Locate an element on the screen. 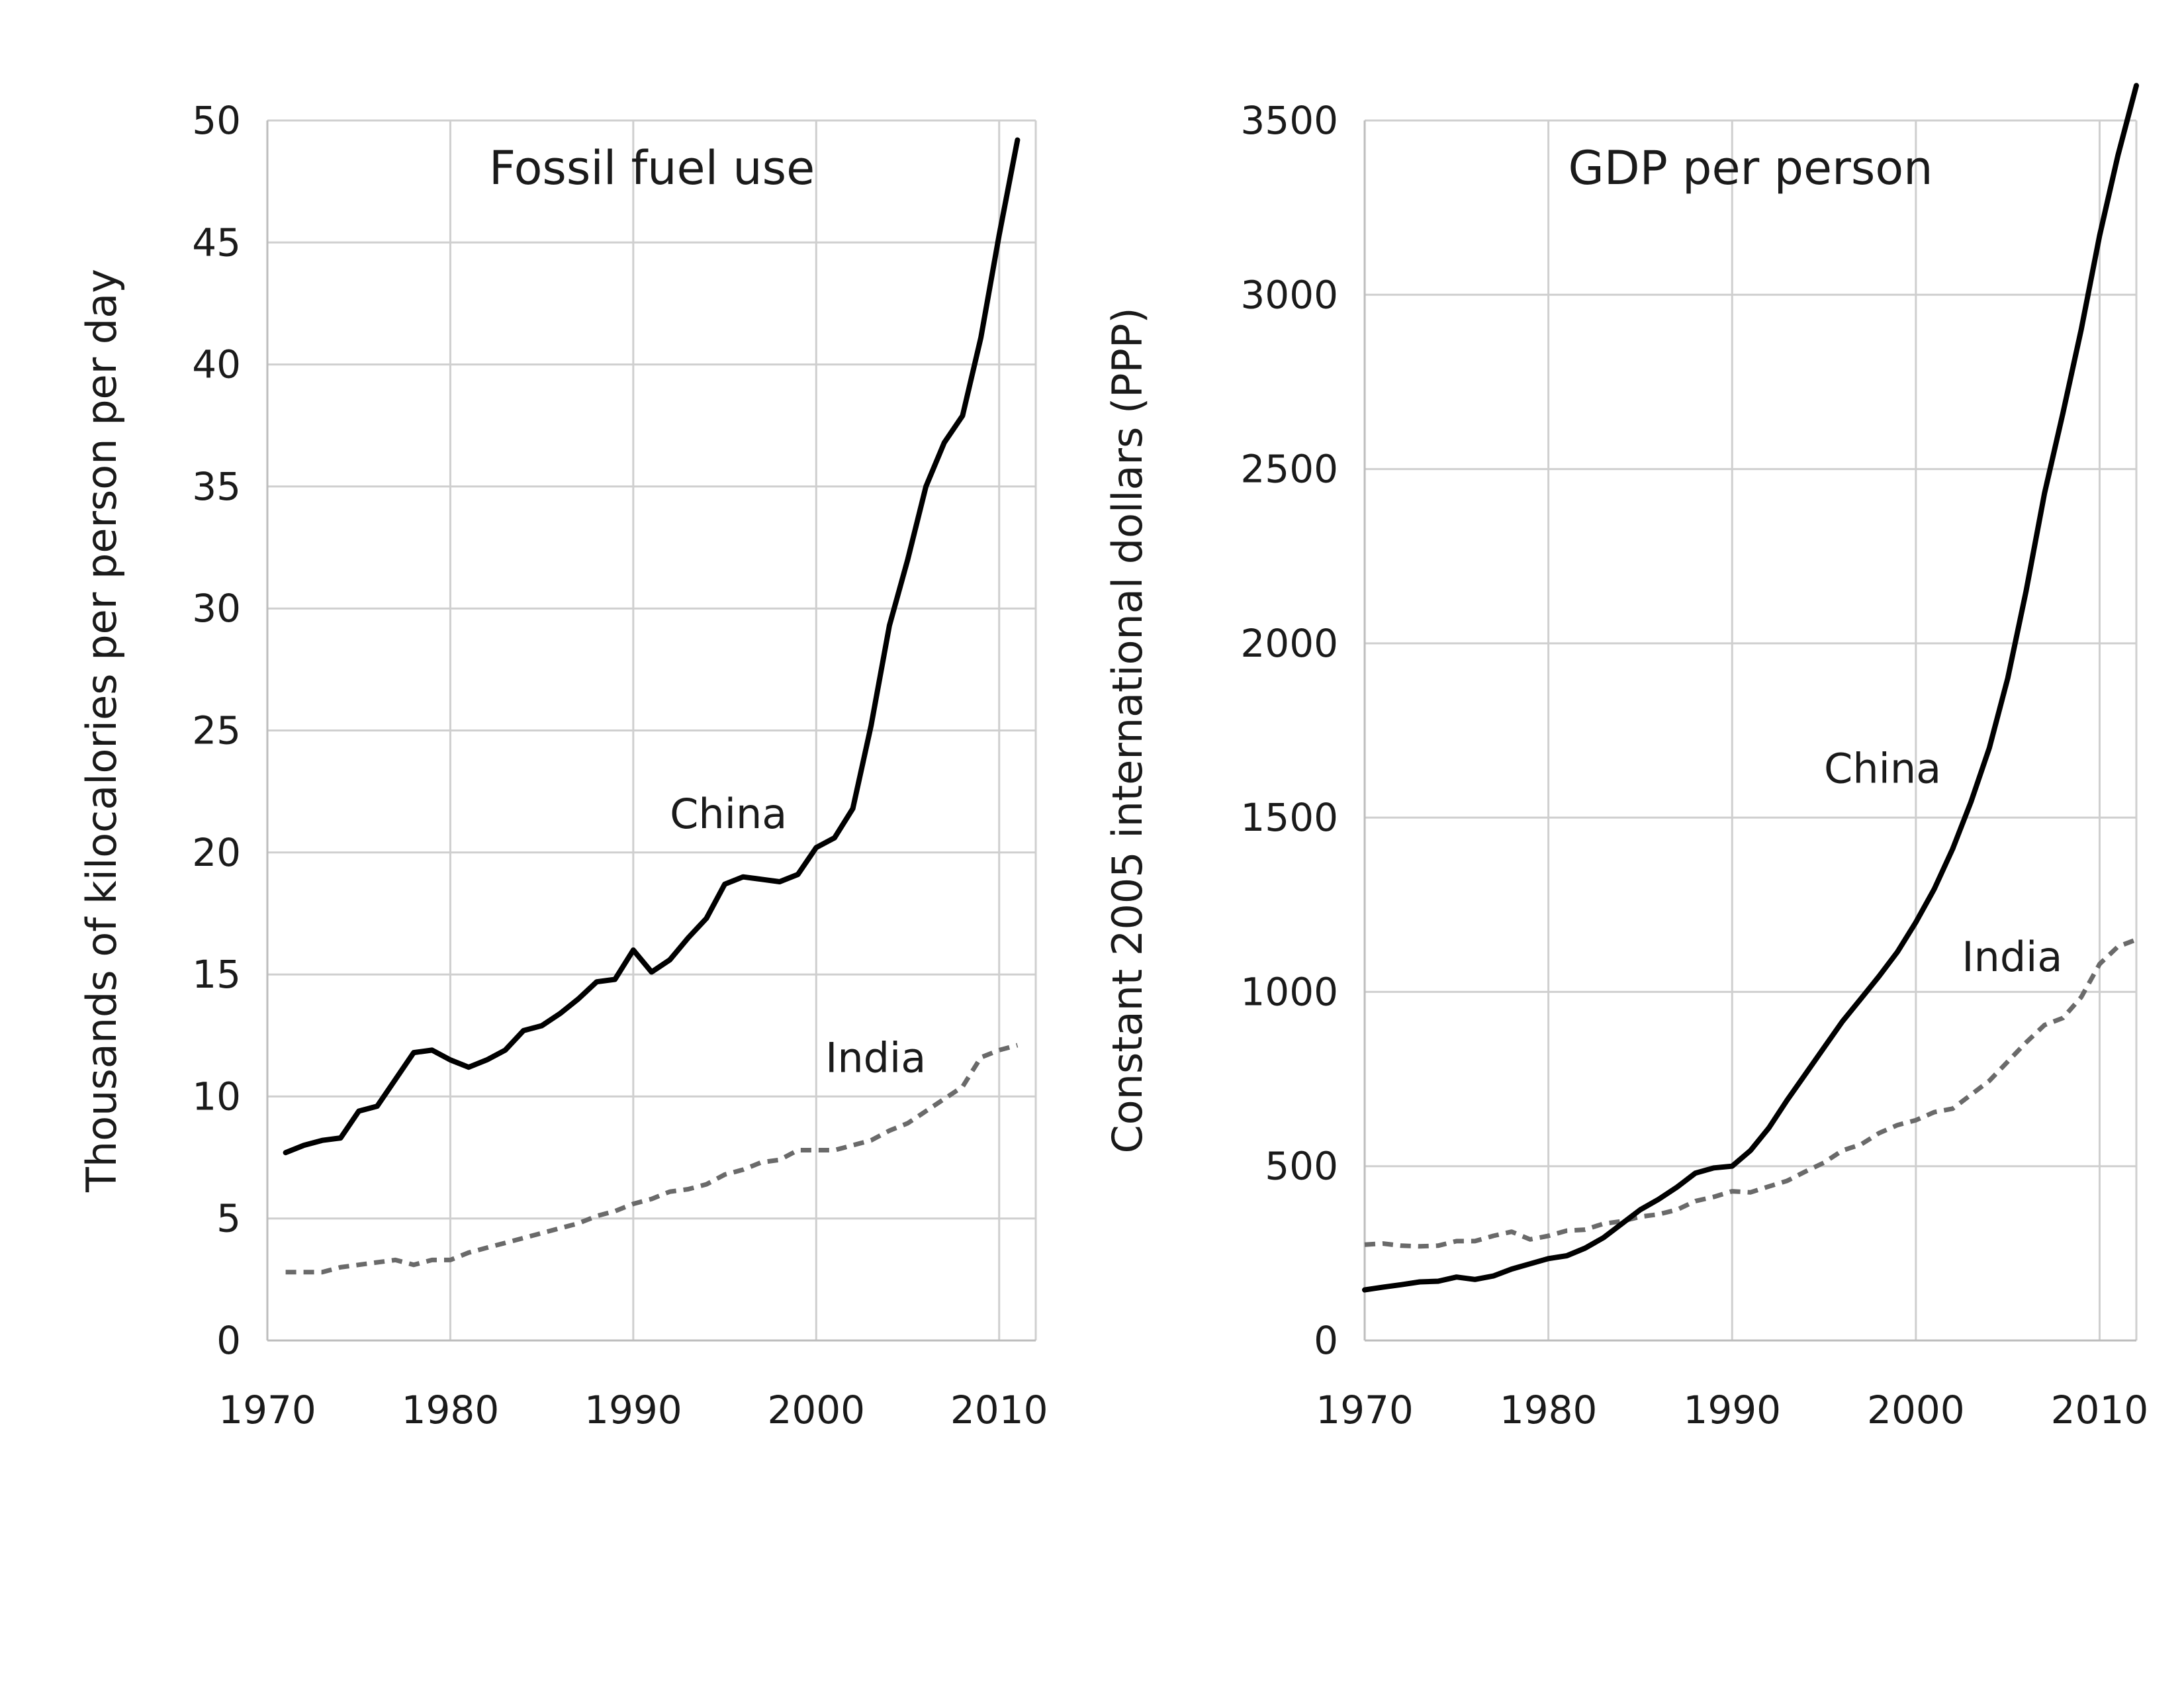 This screenshot has width=2184, height=1688. fossil-fuel-y-tick-label: 25 is located at coordinates (216, 730).